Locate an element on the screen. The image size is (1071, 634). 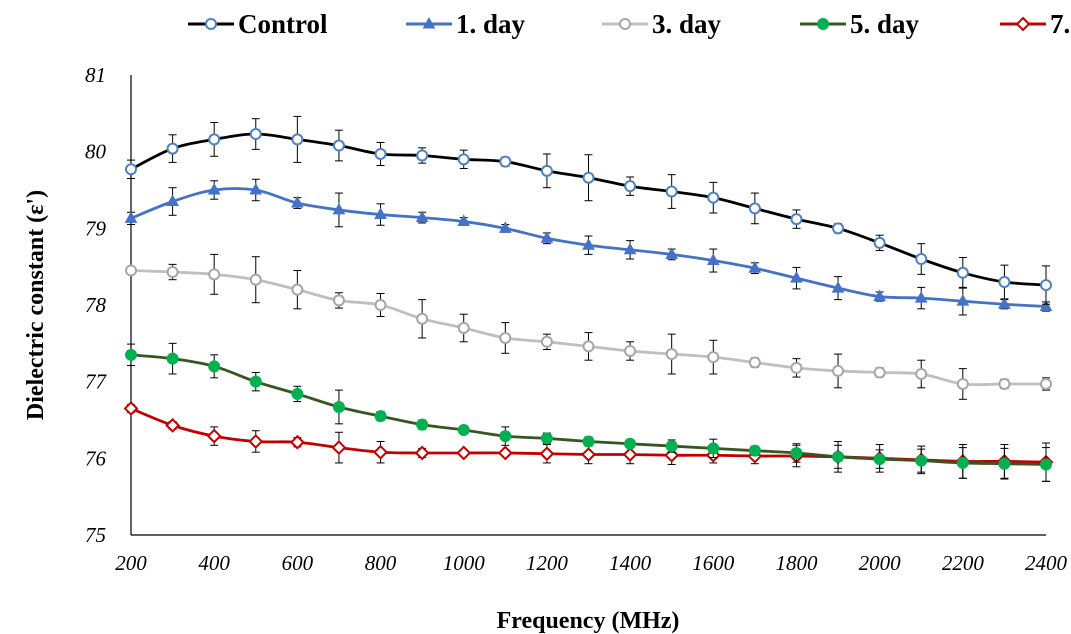
x-tick-label: 400 is located at coordinates (214, 563).